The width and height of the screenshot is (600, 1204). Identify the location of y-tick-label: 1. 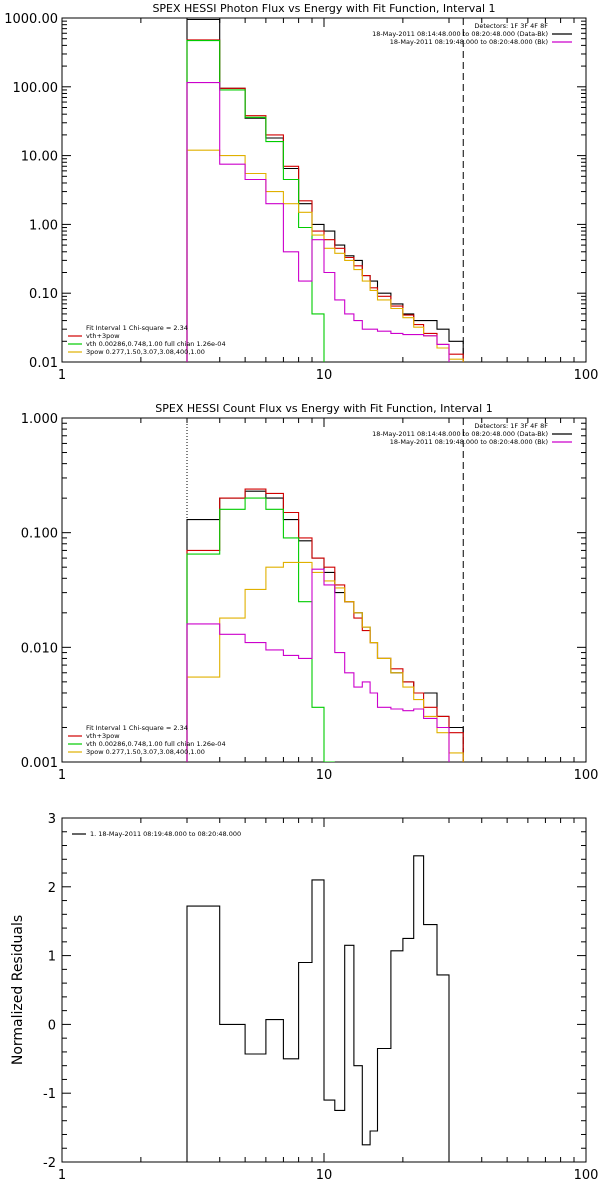
(52, 957).